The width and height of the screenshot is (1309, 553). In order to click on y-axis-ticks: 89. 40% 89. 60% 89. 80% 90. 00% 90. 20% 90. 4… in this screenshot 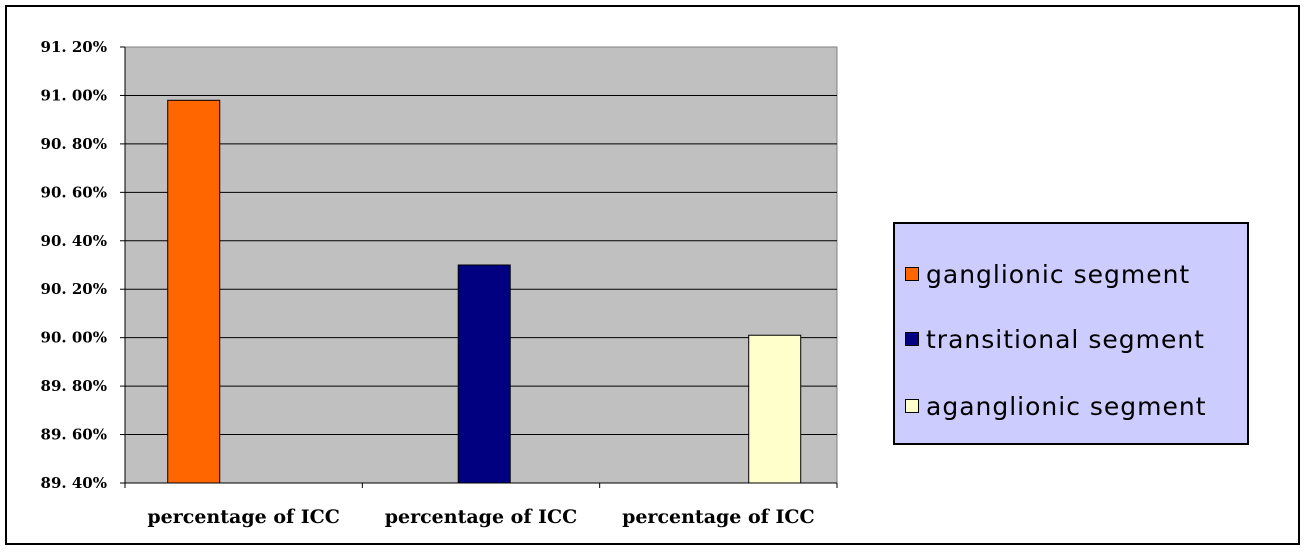, I will do `click(83, 265)`.